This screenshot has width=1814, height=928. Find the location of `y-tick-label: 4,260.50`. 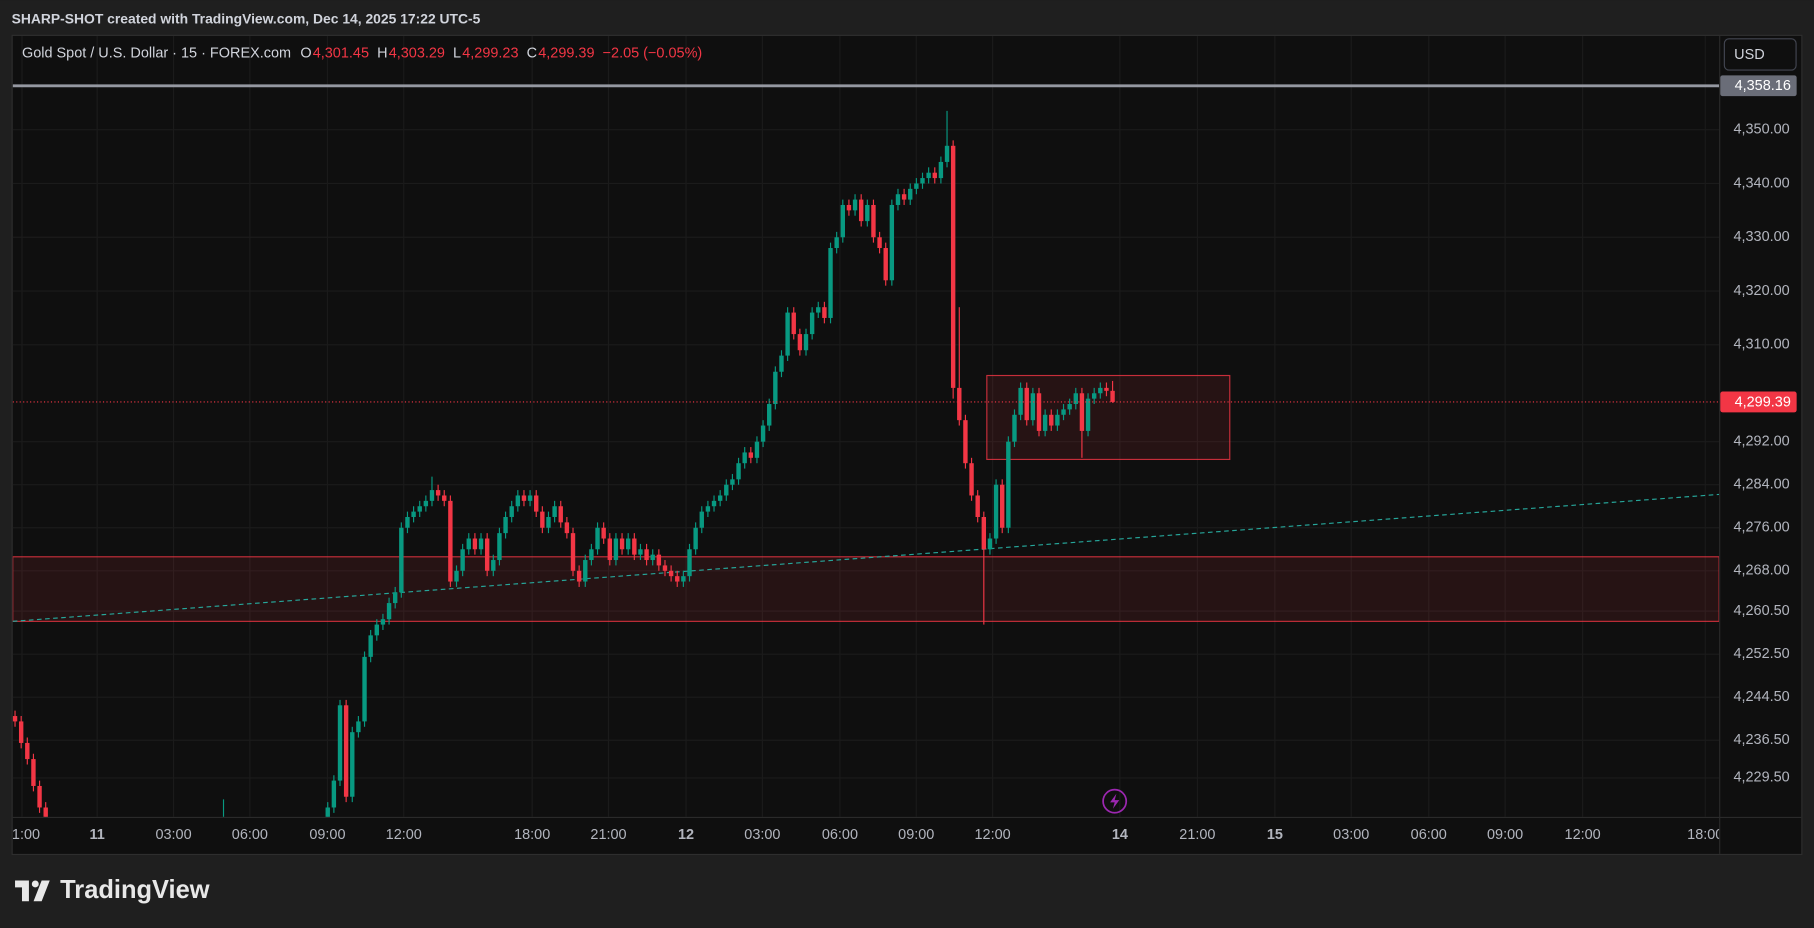

y-tick-label: 4,260.50 is located at coordinates (1761, 611).